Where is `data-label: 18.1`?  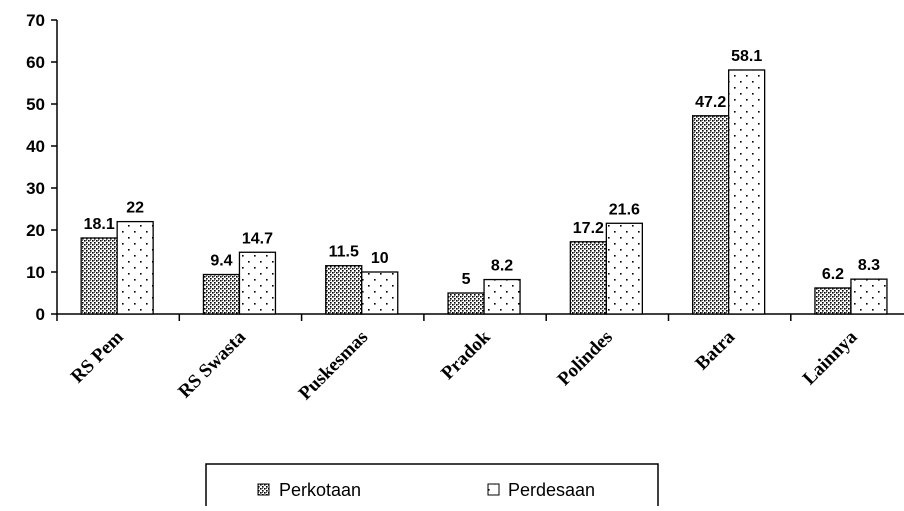 data-label: 18.1 is located at coordinates (99, 224).